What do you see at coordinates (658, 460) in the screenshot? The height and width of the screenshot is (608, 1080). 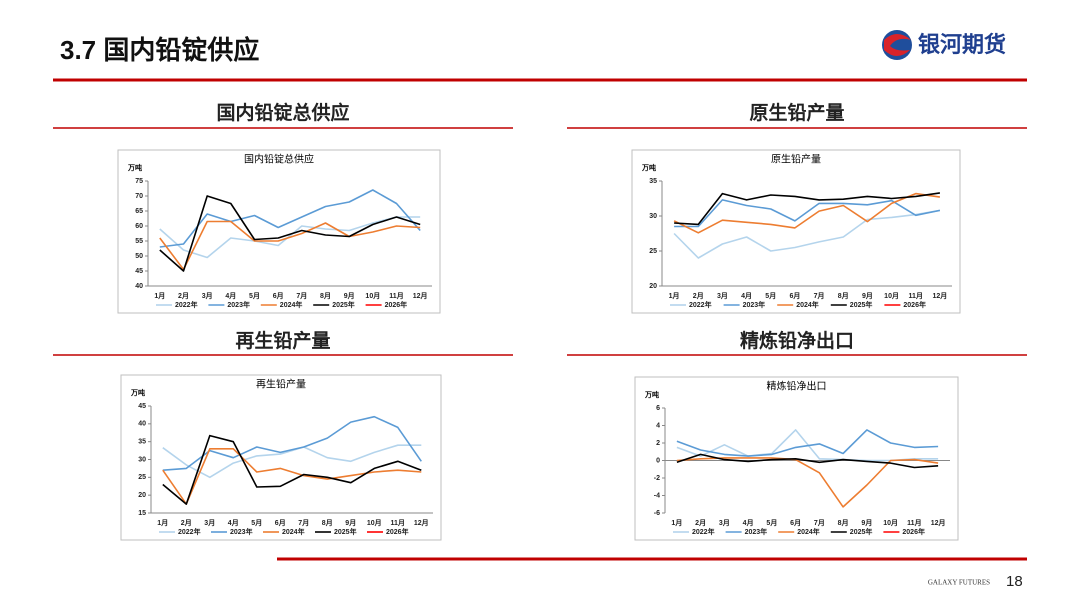 I see `y-tick-label tick: 0` at bounding box center [658, 460].